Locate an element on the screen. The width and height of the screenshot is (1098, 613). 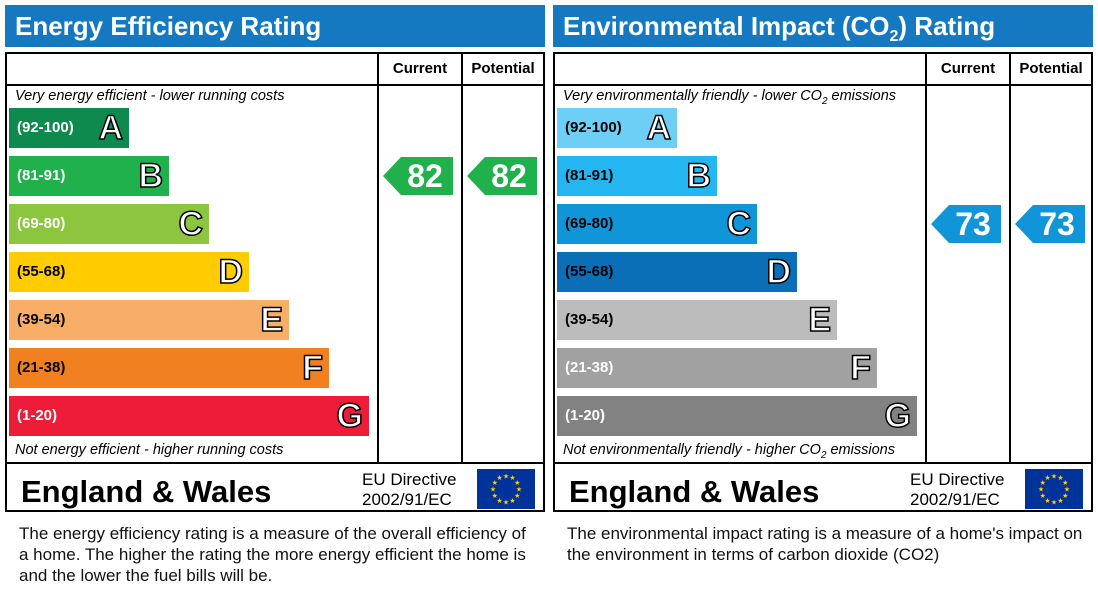
env-band-g: (1-20) G is located at coordinates (737, 416).